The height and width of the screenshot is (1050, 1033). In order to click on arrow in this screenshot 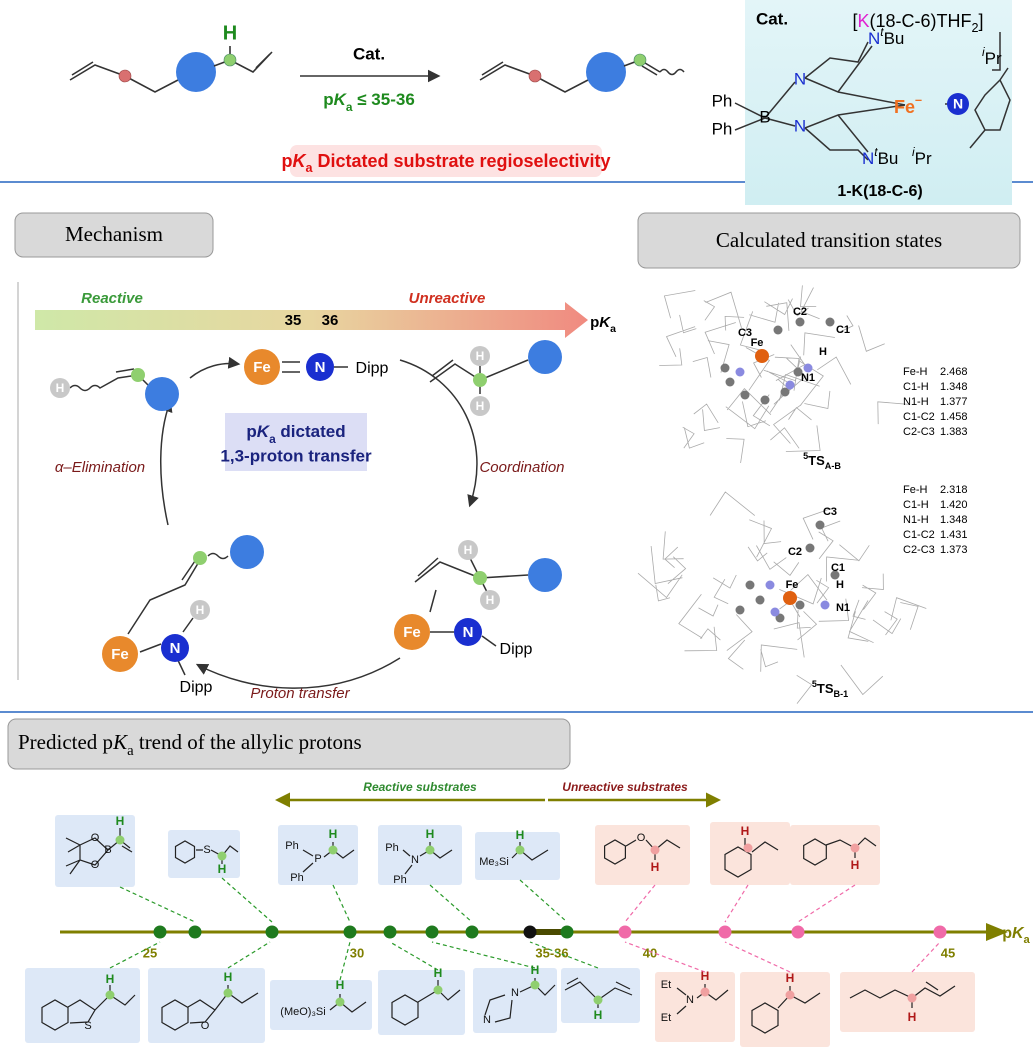, I will do `click(439, 433)`.